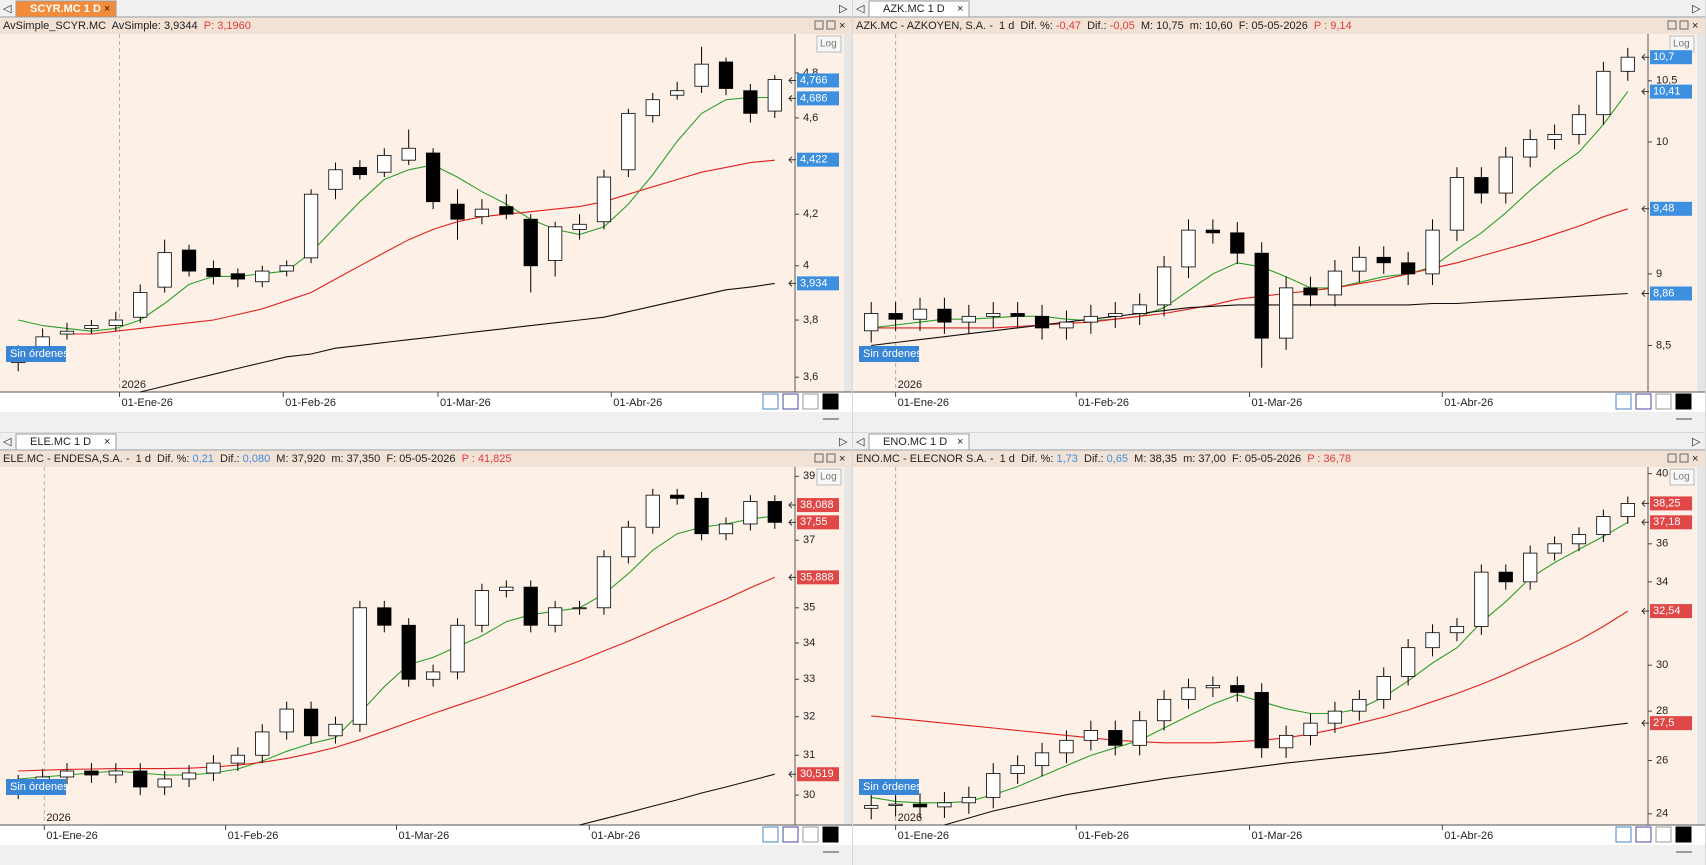  Describe the element at coordinates (810, 214) in the screenshot. I see `y-tick-label: 4,2` at that location.